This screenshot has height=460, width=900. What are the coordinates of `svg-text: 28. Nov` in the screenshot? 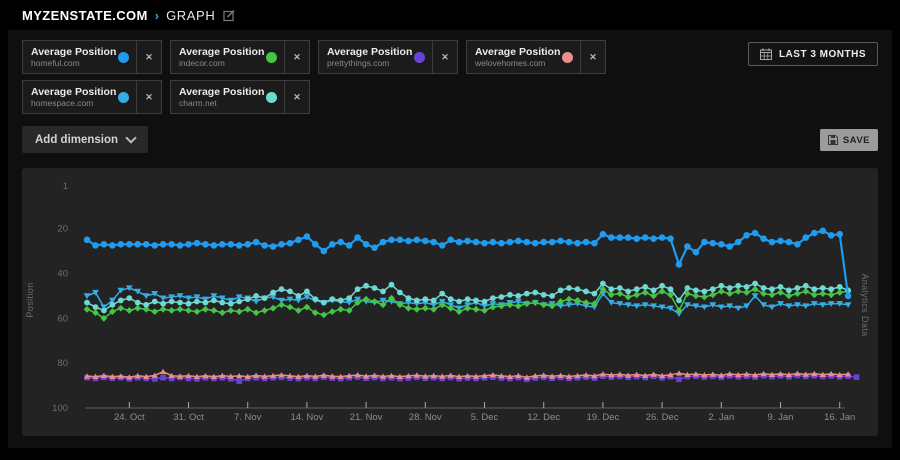 It's located at (425, 417).